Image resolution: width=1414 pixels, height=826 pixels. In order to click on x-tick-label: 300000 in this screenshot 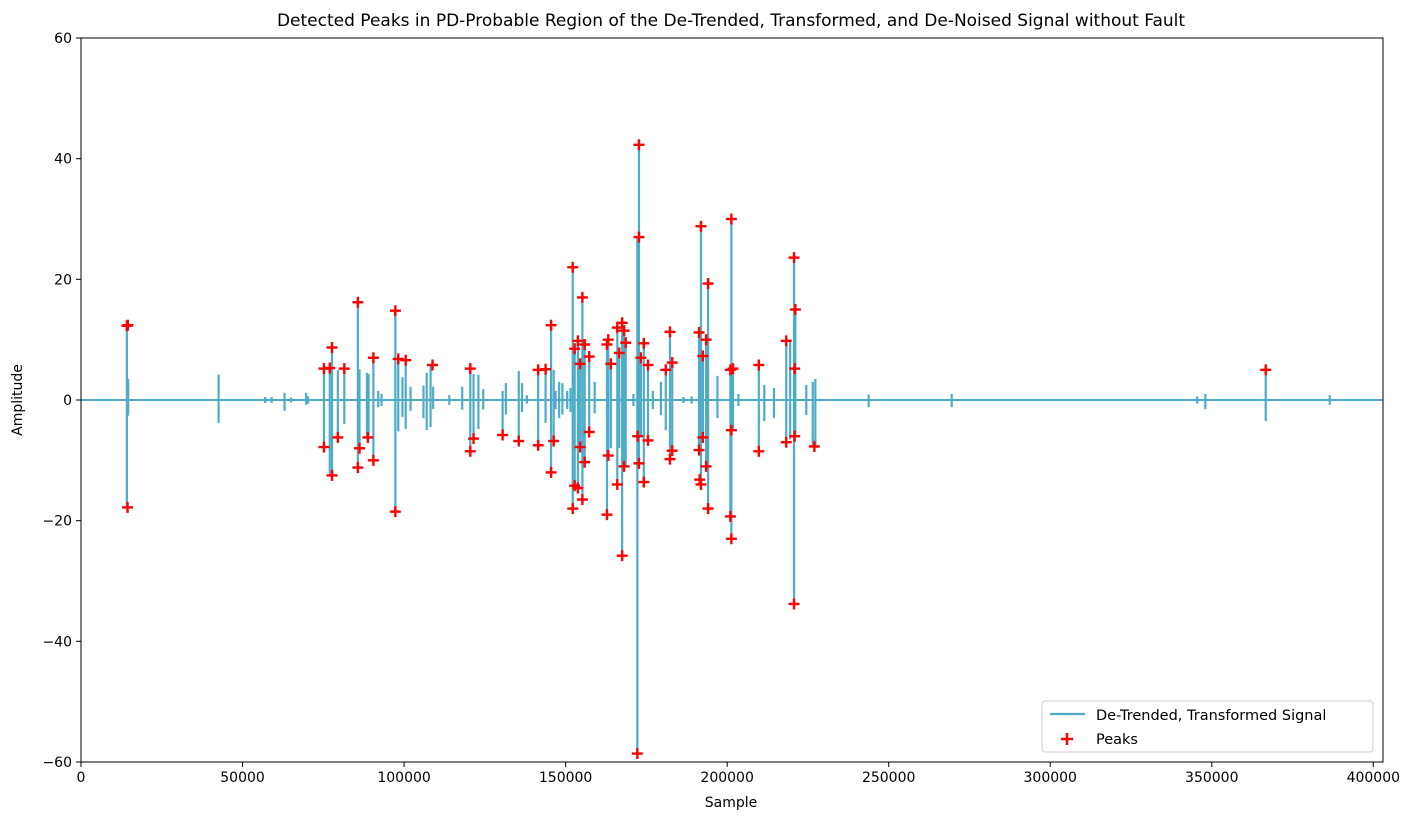, I will do `click(1050, 778)`.